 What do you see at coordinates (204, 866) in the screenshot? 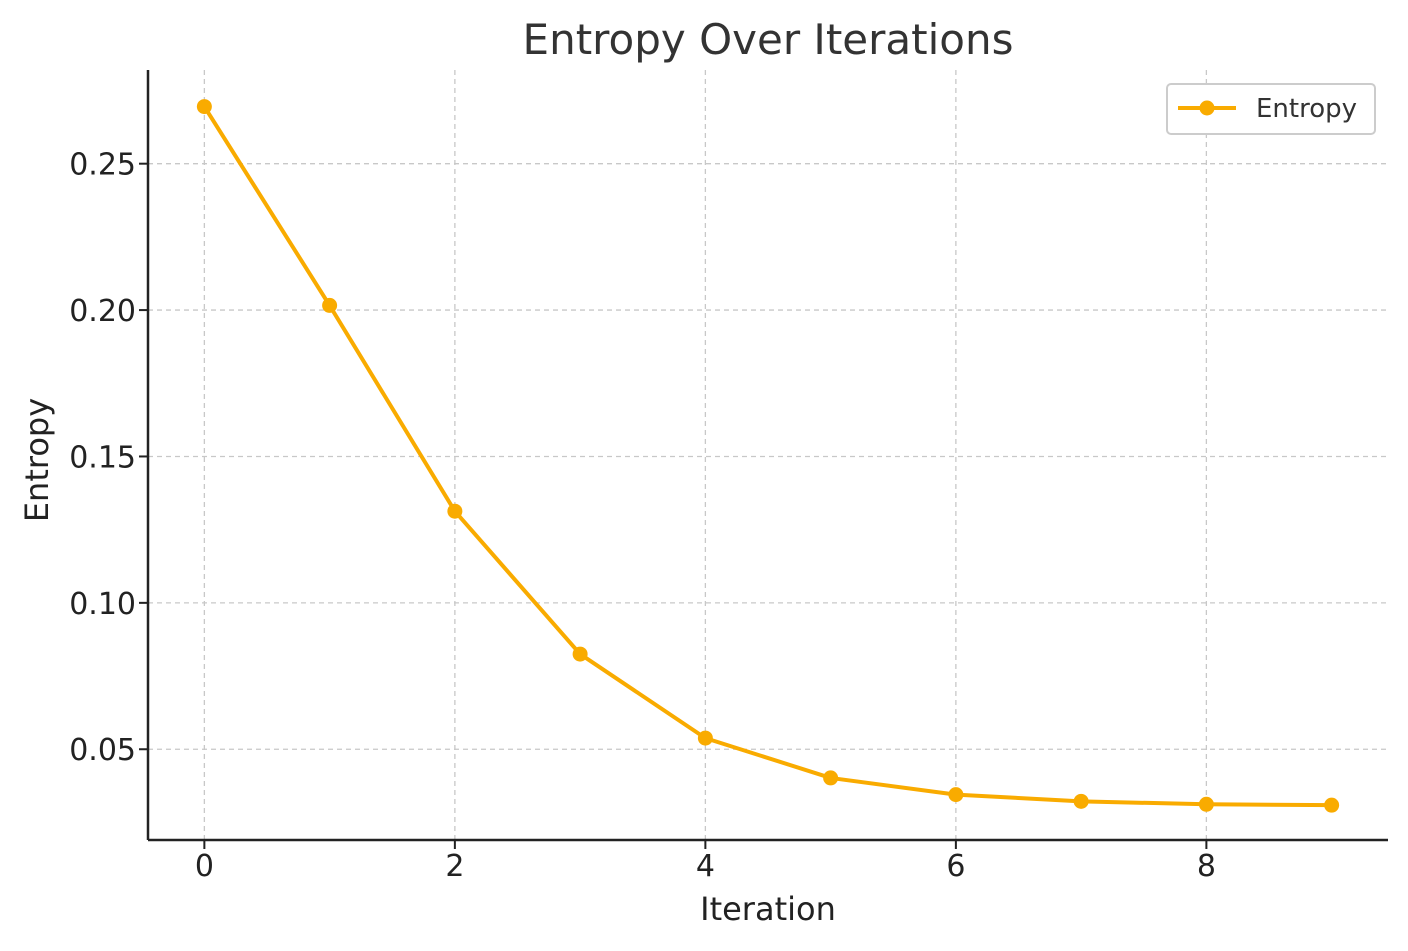
I see `x-tick-label: 0` at bounding box center [204, 866].